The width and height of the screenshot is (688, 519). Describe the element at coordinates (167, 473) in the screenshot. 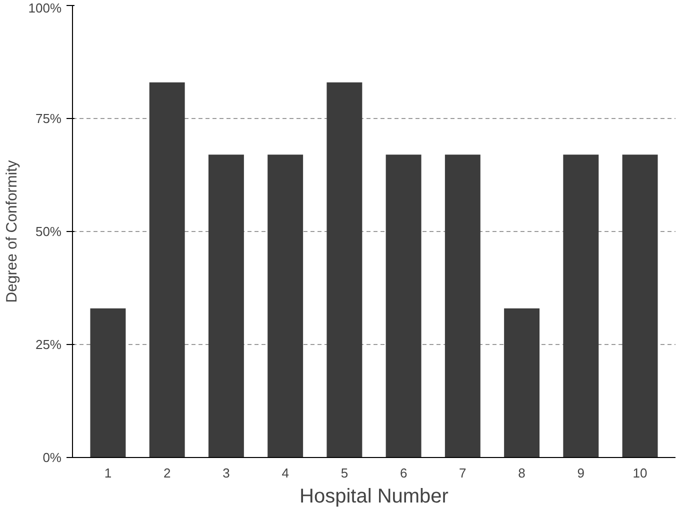

I see `x-tick-label: 2` at that location.